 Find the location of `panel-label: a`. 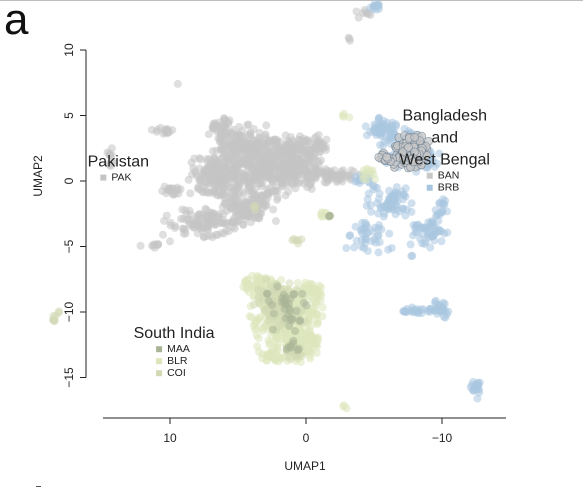

panel-label: a is located at coordinates (16, 22).